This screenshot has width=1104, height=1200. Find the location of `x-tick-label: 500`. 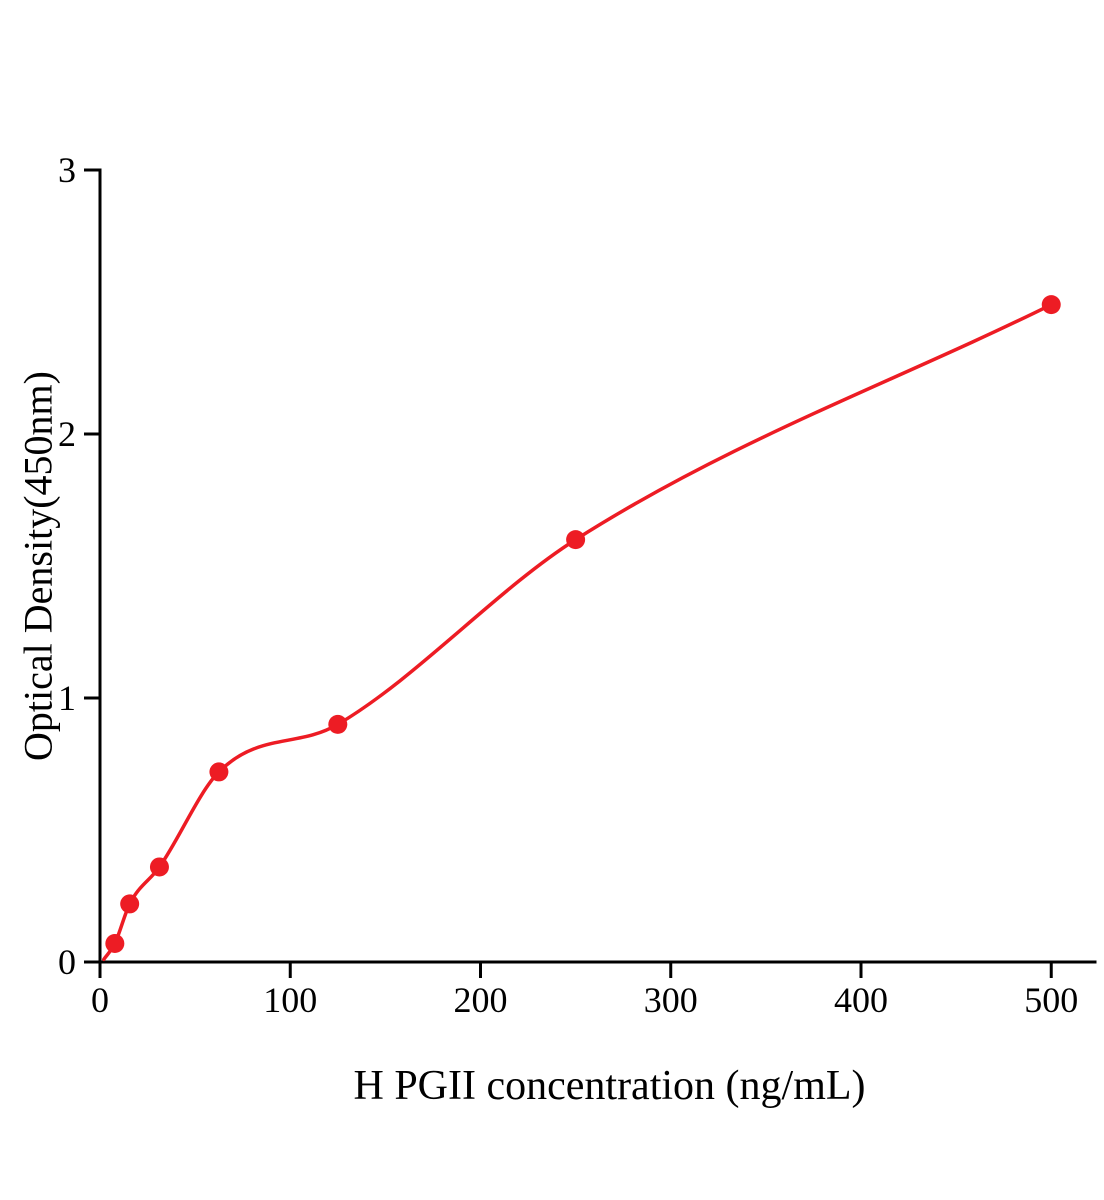

x-tick-label: 500 is located at coordinates (1051, 1000).